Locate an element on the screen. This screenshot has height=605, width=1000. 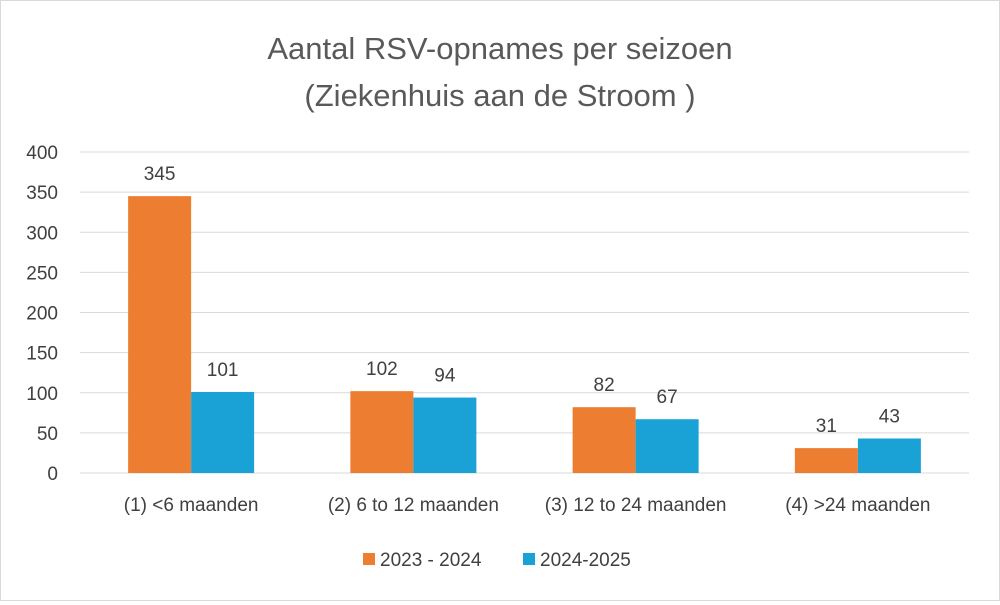
legend: 2023 - 2024 2024-2025 is located at coordinates (497, 560).